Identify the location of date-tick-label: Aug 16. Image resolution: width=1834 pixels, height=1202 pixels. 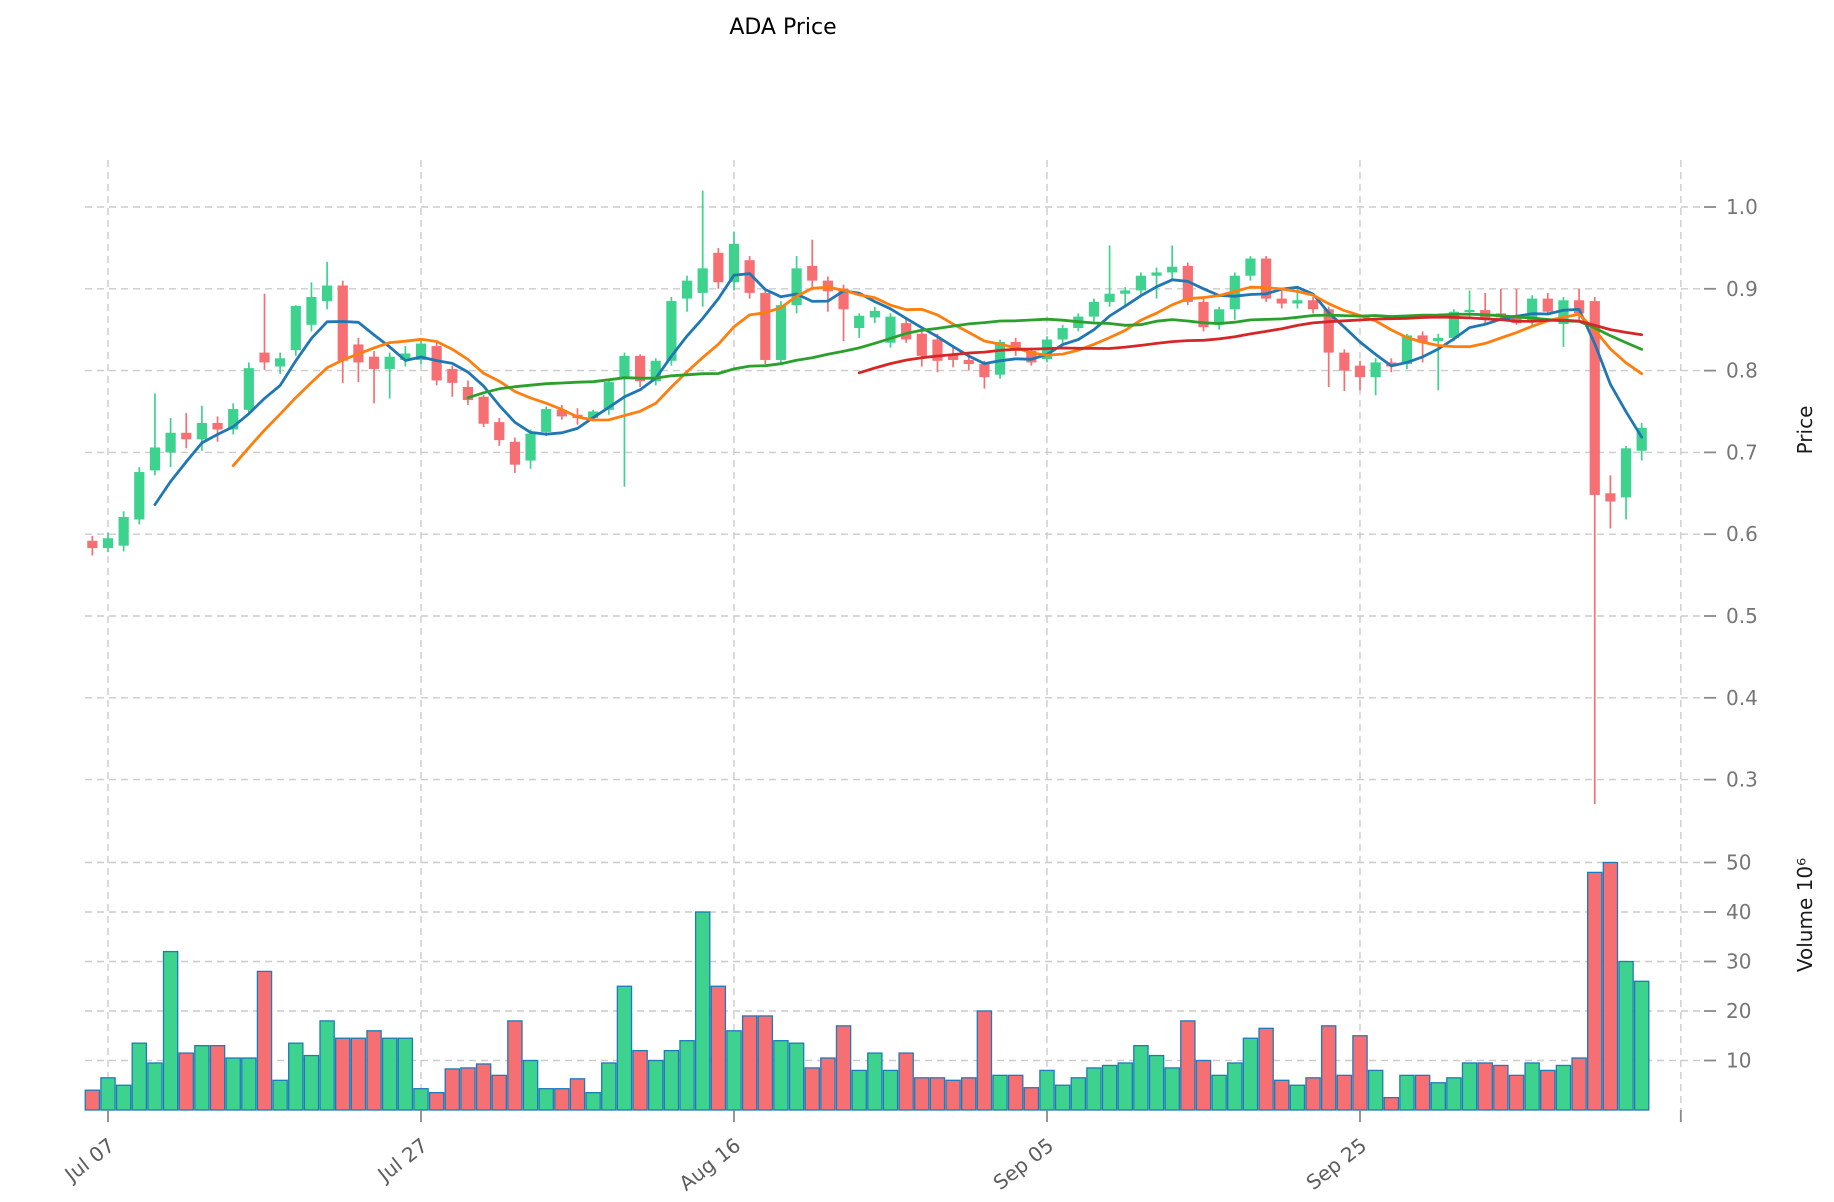
(709, 1164).